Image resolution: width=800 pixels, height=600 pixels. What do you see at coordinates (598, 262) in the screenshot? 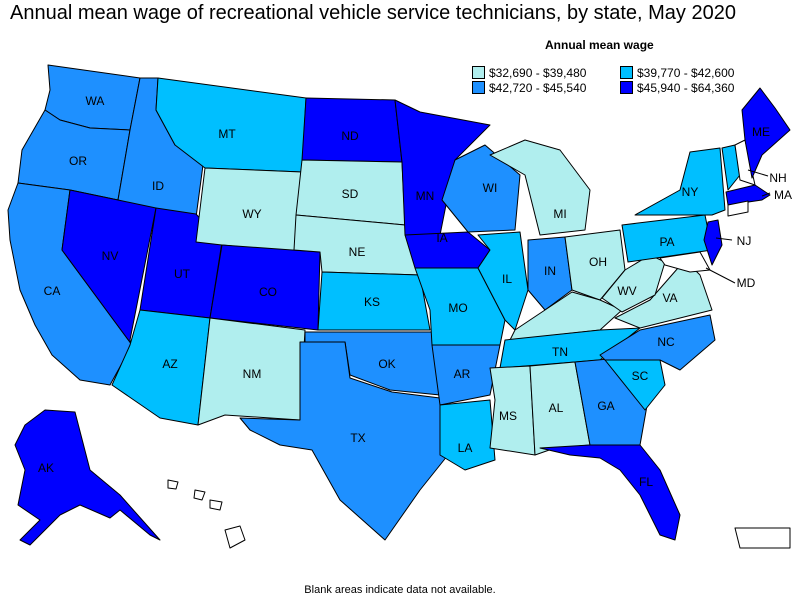
I see `label-oh: OH` at bounding box center [598, 262].